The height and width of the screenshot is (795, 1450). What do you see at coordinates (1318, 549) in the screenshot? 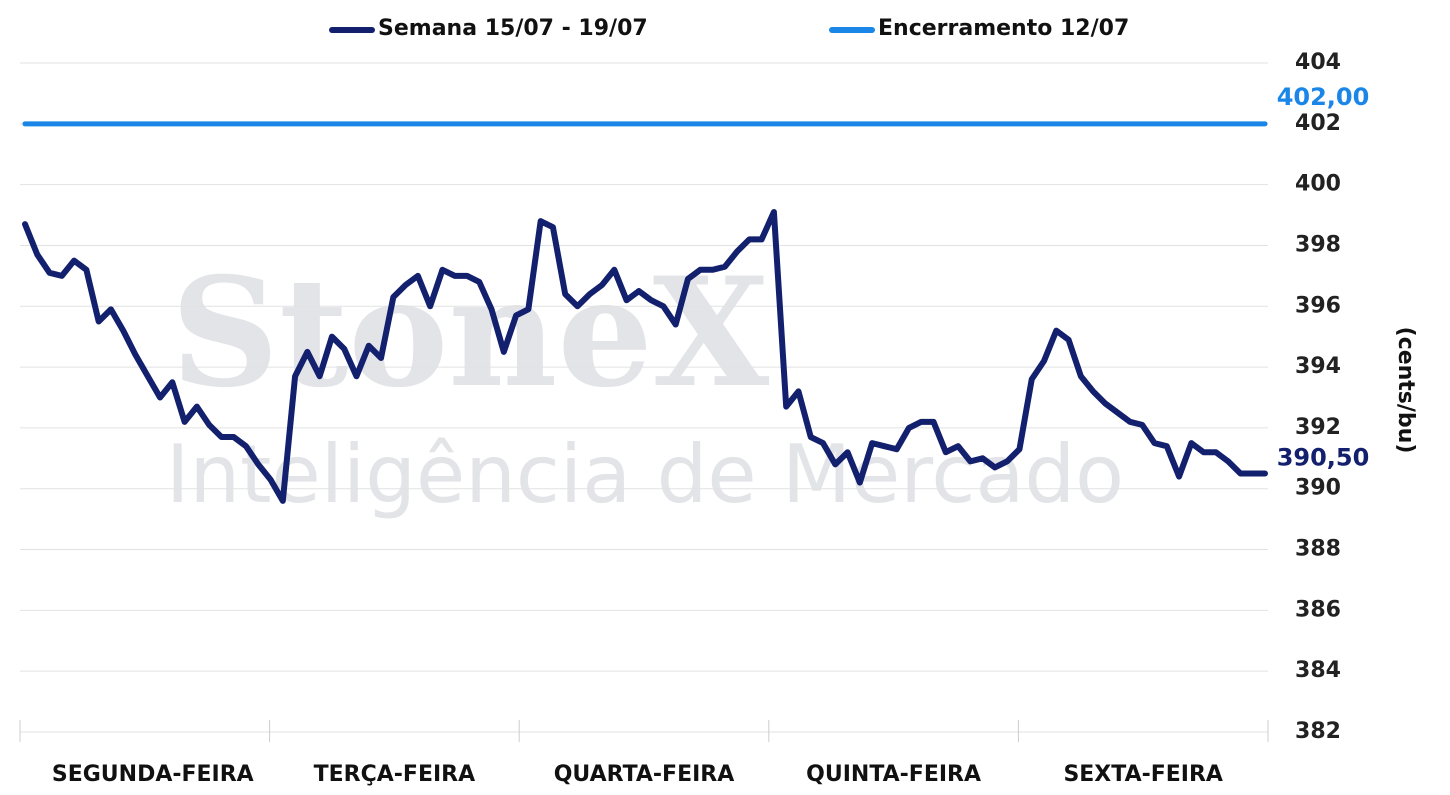
I see `y-tick-label: 388` at bounding box center [1318, 549].